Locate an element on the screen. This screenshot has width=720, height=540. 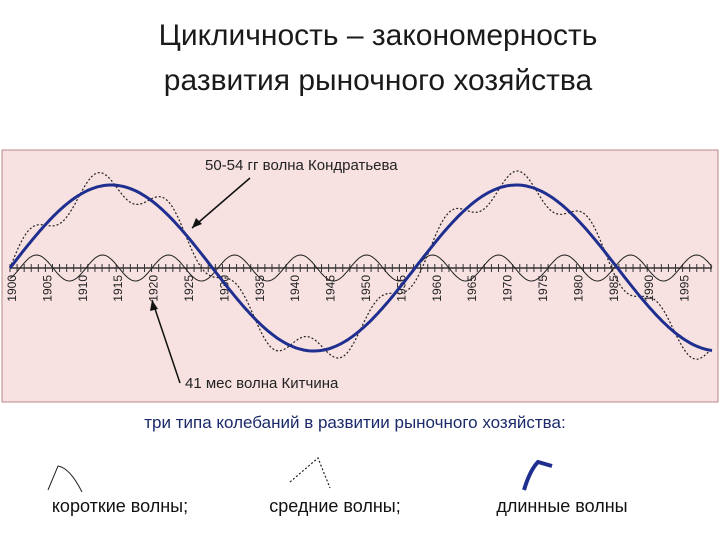
year-label: 1965 is located at coordinates (472, 288).